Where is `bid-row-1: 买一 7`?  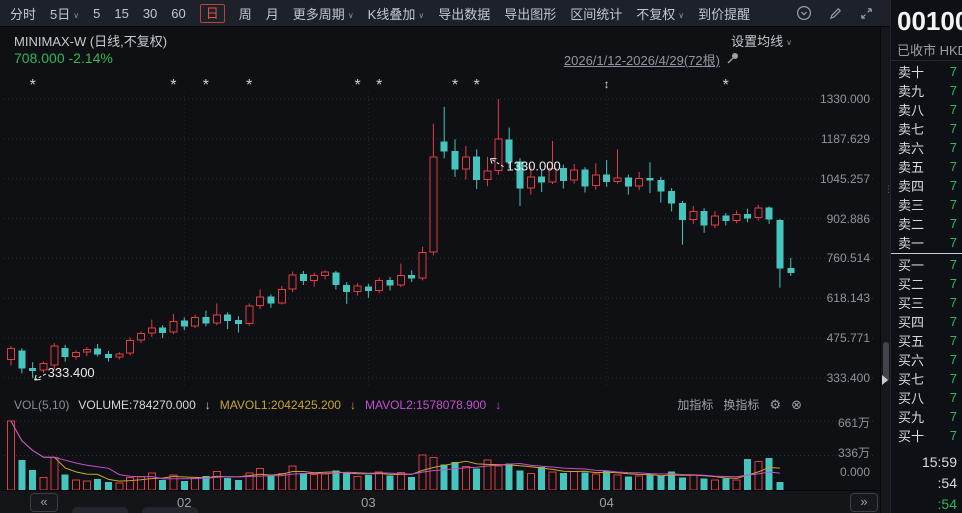 bid-row-1: 买一 7 is located at coordinates (926, 264).